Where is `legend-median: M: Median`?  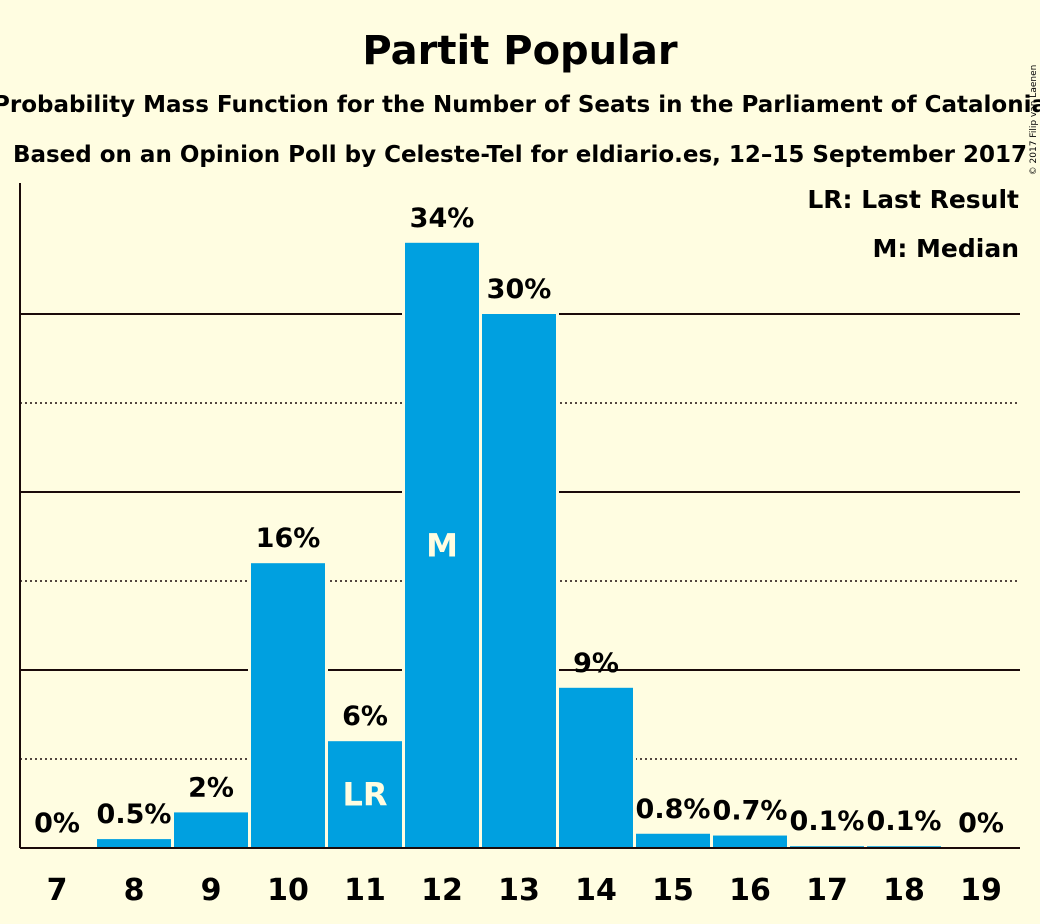 legend-median: M: Median is located at coordinates (945, 248).